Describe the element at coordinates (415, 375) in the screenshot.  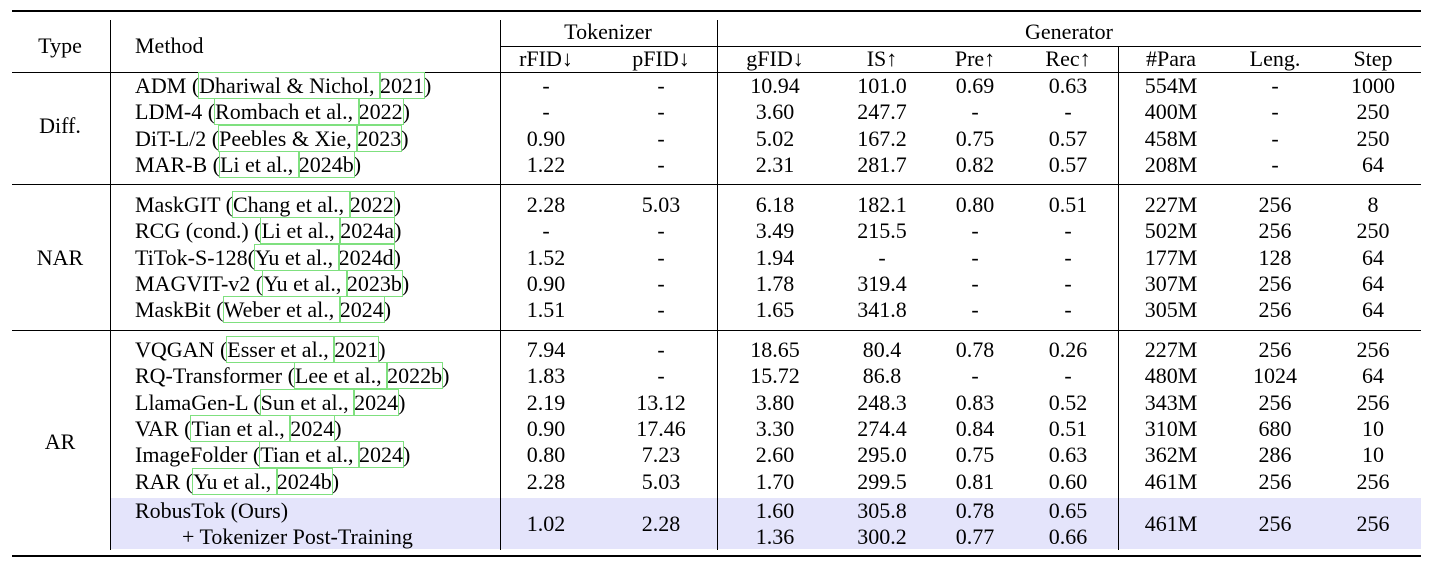
I see `citation-year-link: 2022b` at that location.